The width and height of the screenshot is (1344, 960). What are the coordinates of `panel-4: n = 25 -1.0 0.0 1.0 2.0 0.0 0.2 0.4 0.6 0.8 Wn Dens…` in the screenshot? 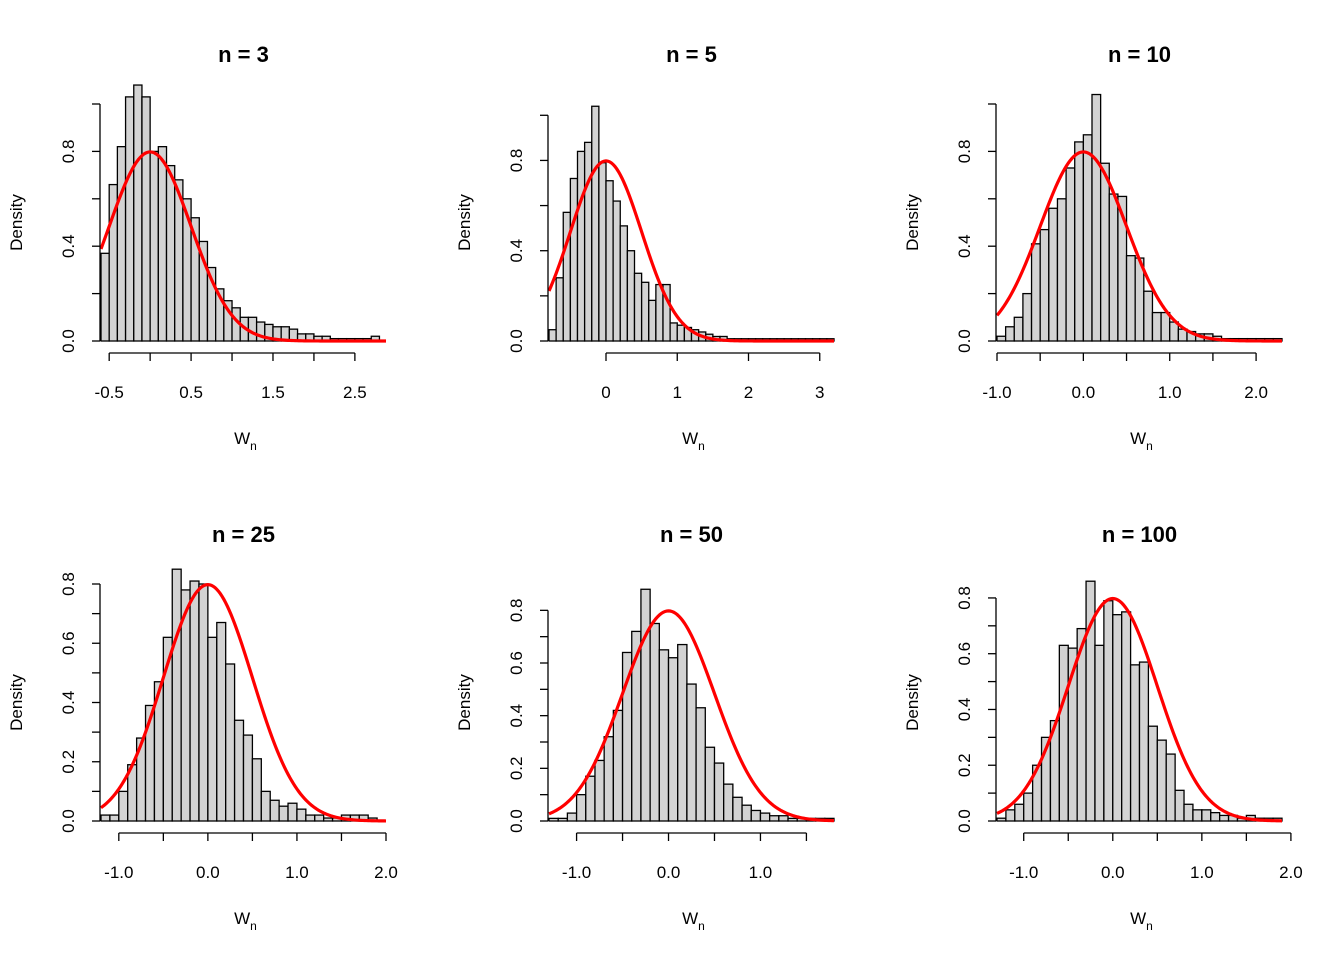 It's located at (202, 727).